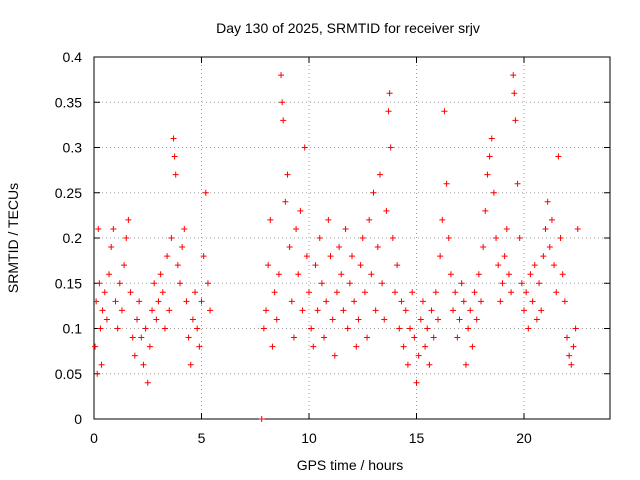 This screenshot has width=640, height=480. Describe the element at coordinates (94, 438) in the screenshot. I see `x-tick-label: 0` at that location.